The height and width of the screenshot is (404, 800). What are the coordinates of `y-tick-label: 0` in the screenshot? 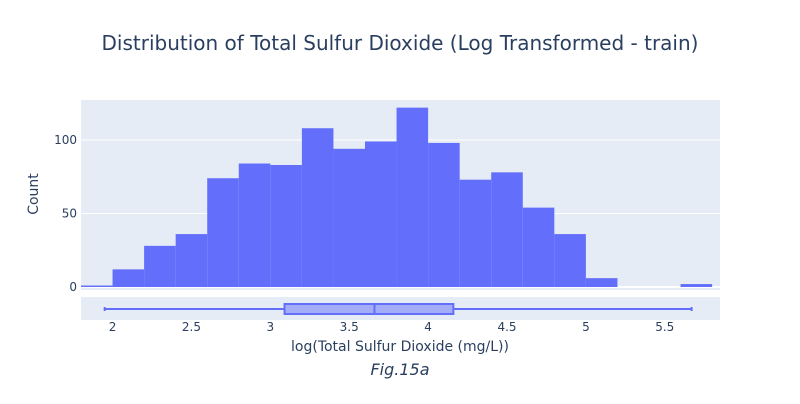 It's located at (73, 287).